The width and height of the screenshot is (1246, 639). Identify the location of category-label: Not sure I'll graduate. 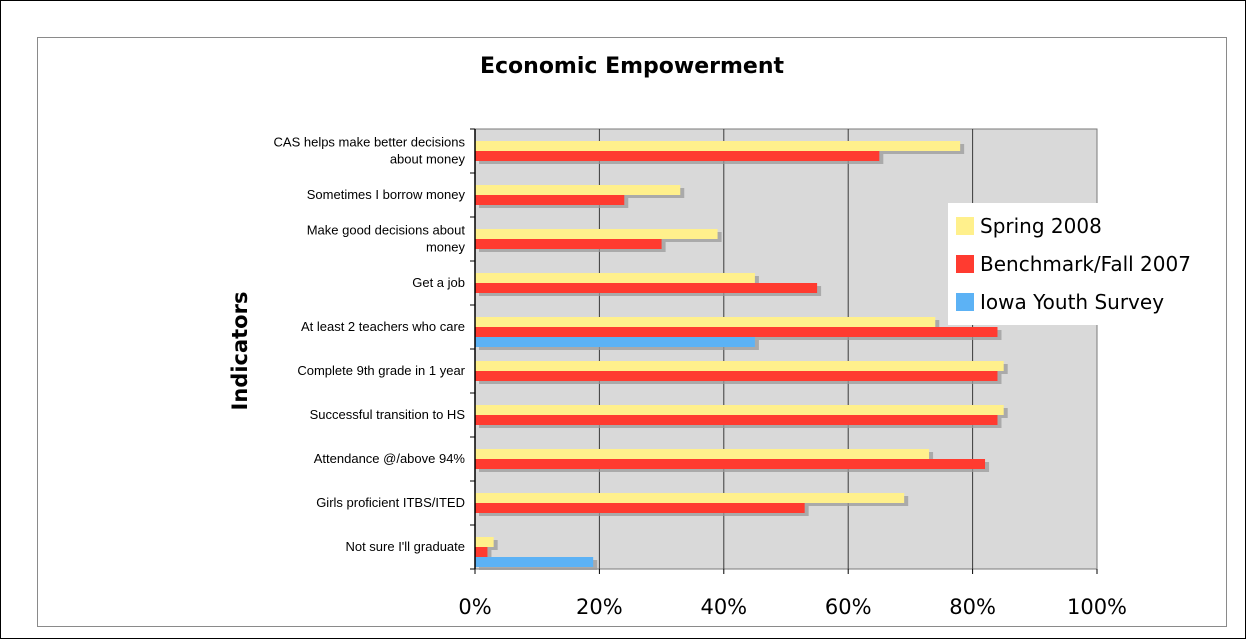
(405, 546).